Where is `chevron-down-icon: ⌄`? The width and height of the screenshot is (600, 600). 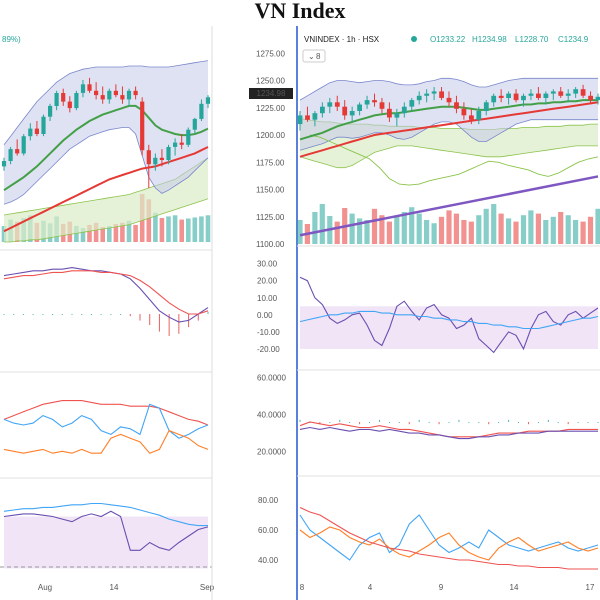 chevron-down-icon: ⌄ is located at coordinates (311, 56).